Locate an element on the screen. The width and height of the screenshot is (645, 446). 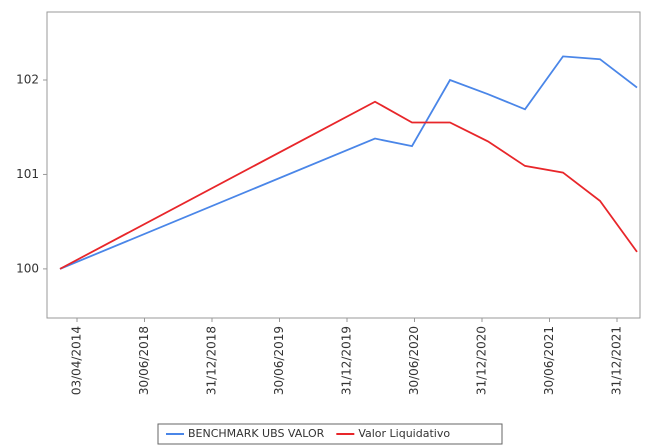
x-tick-label: 30/06/2018 is located at coordinates (144, 360).